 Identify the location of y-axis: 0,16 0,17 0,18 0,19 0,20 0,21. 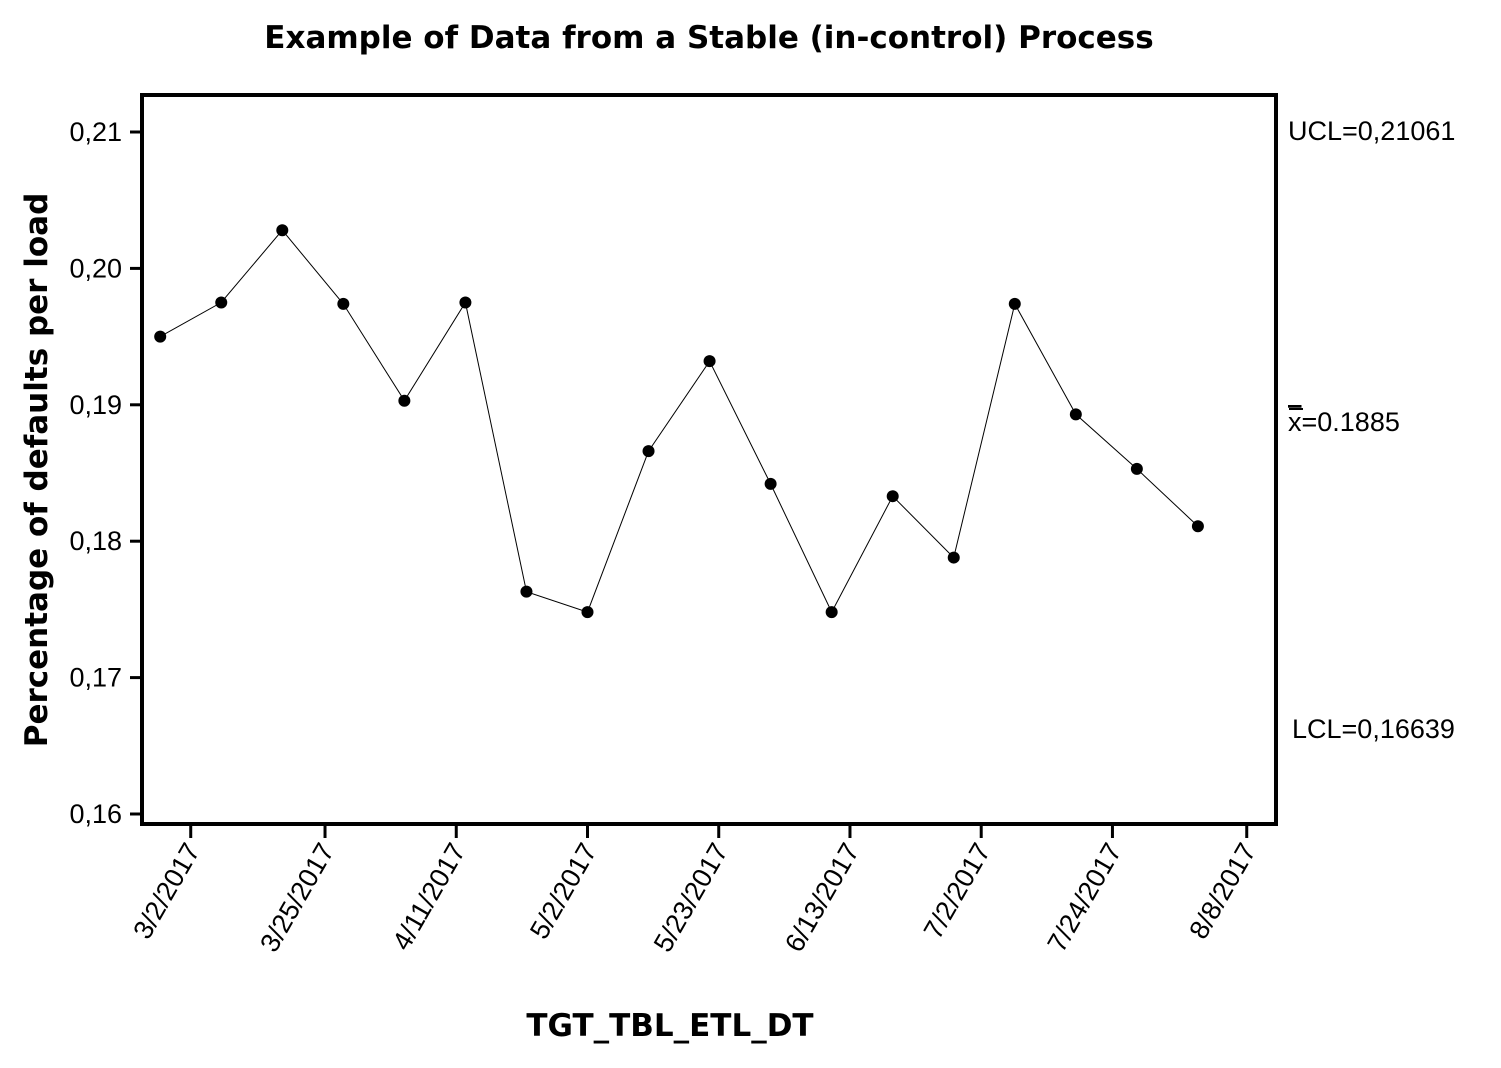
(105, 473).